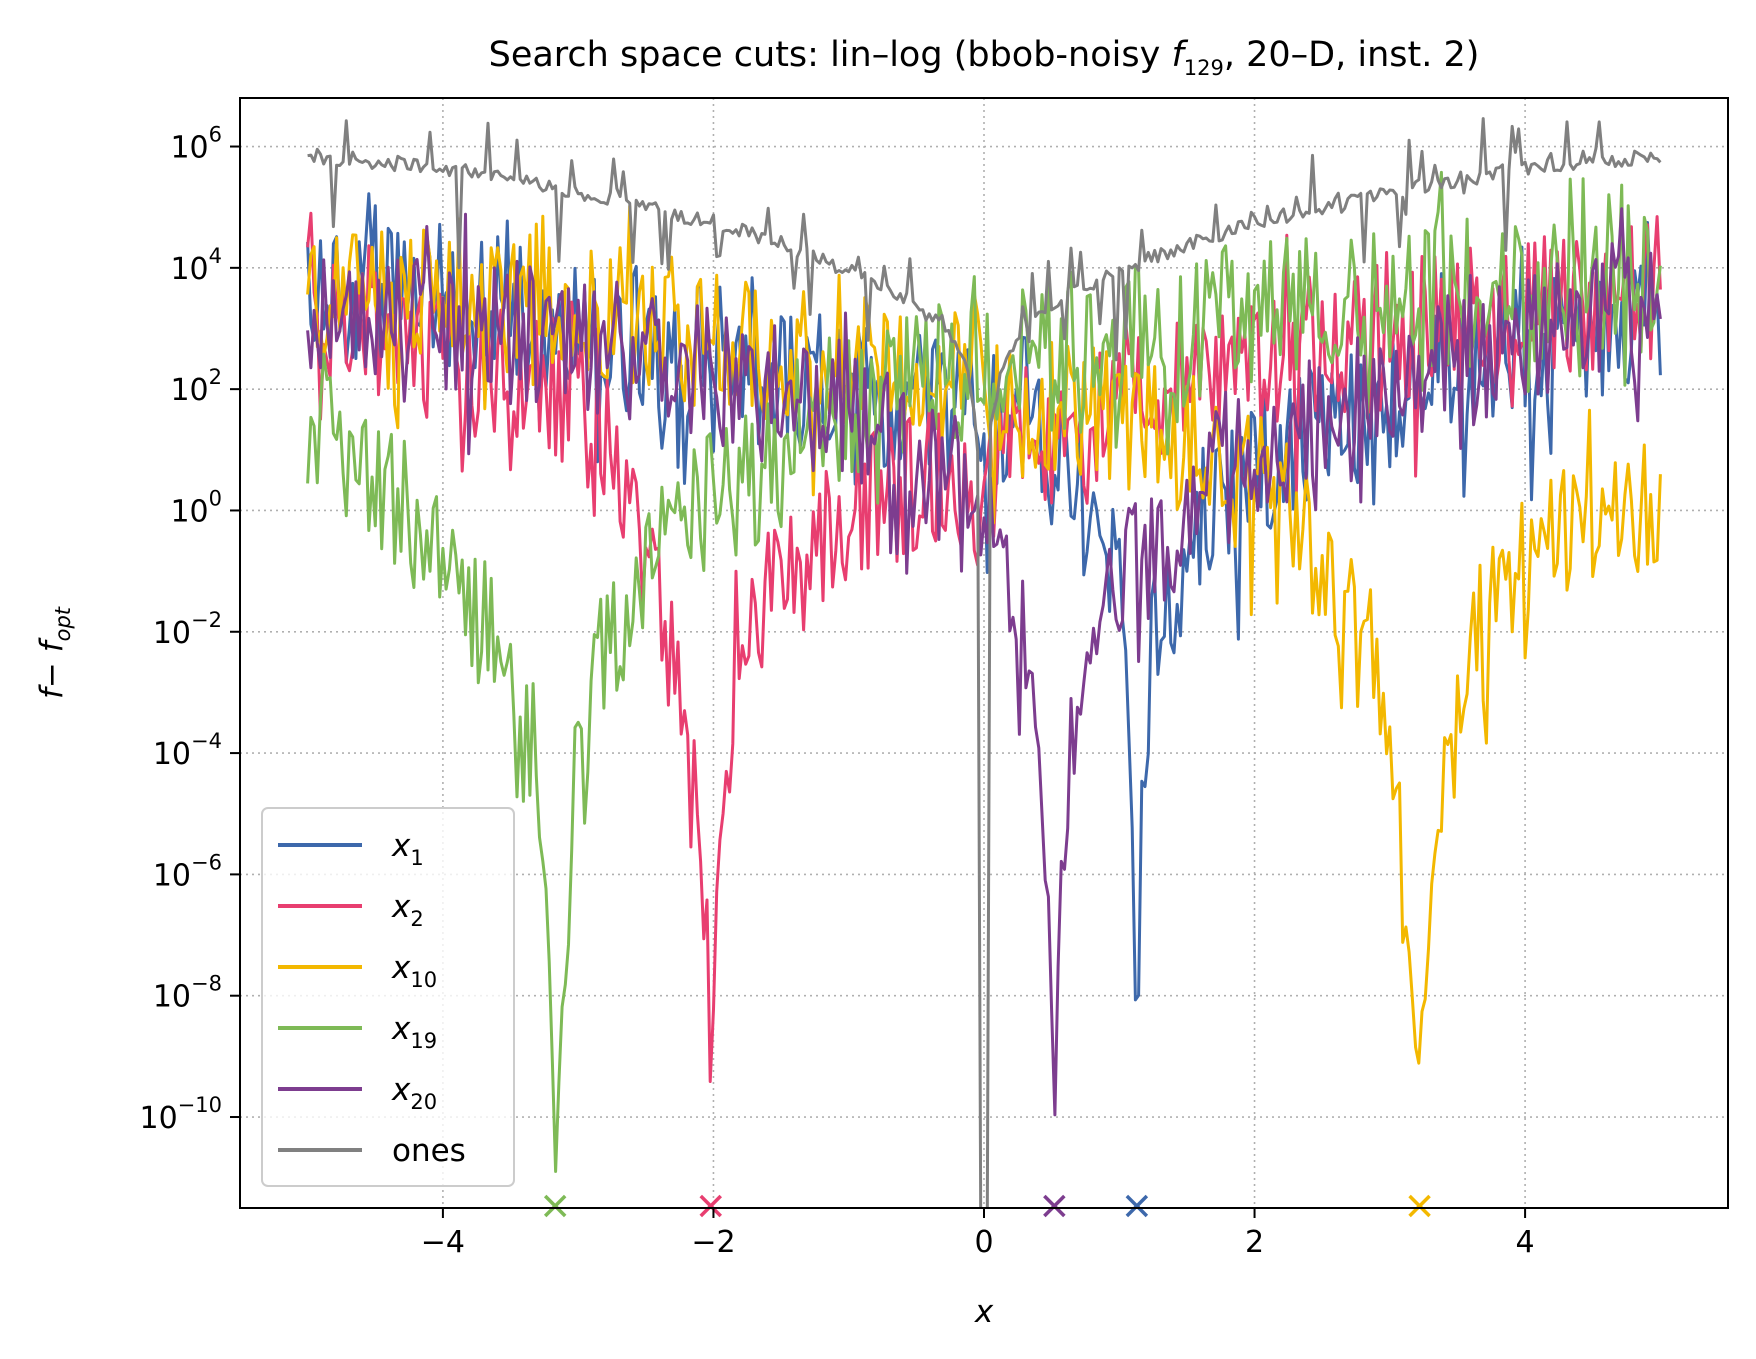  What do you see at coordinates (351, 910) in the screenshot?
I see `legend-entry-2: x2` at bounding box center [351, 910].